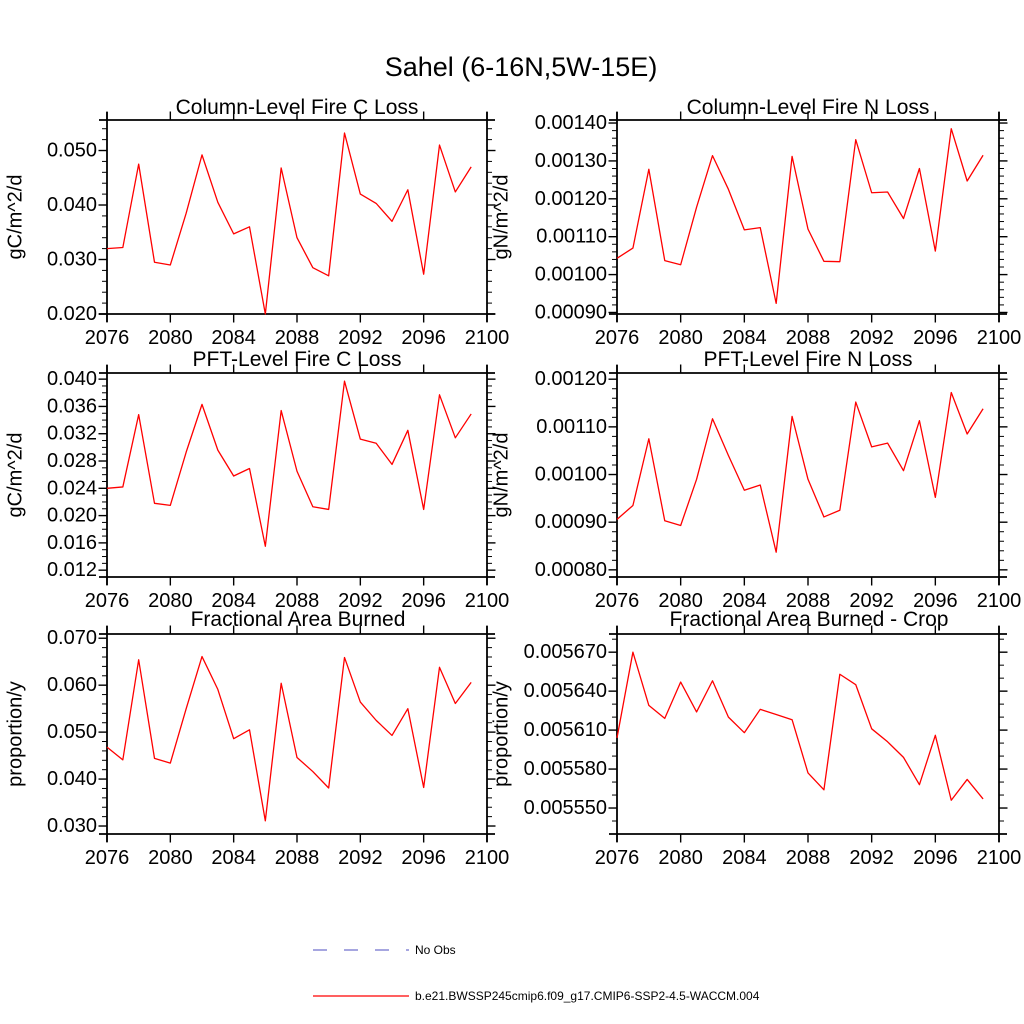  Describe the element at coordinates (521, 67) in the screenshot. I see `figure-title: Sahel (6-16N,5W-15E)` at that location.